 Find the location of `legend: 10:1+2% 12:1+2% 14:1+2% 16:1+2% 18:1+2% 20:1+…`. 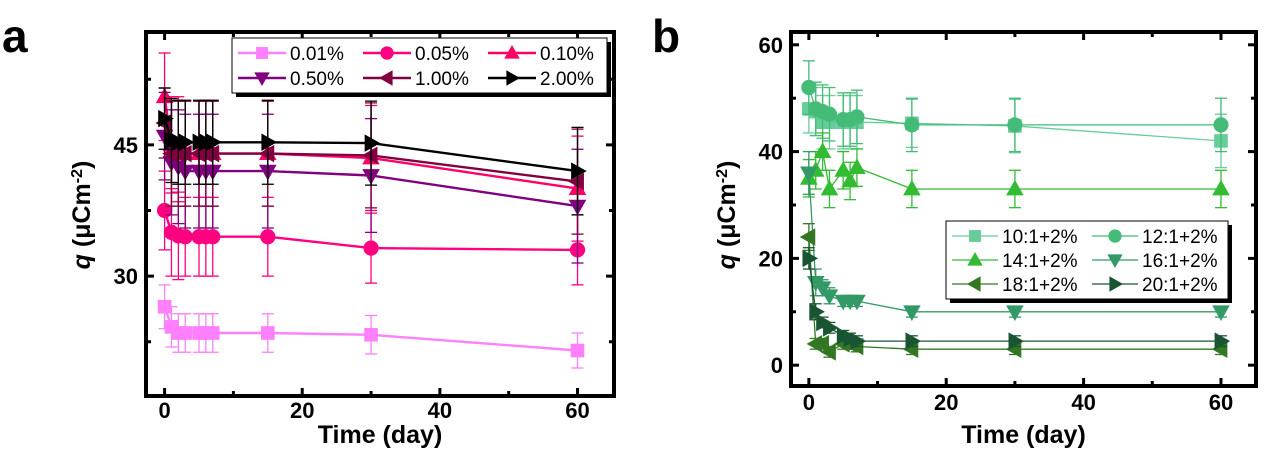

legend: 10:1+2% 12:1+2% 14:1+2% 16:1+2% 18:1+2% 20:1+… is located at coordinates (1088, 261).